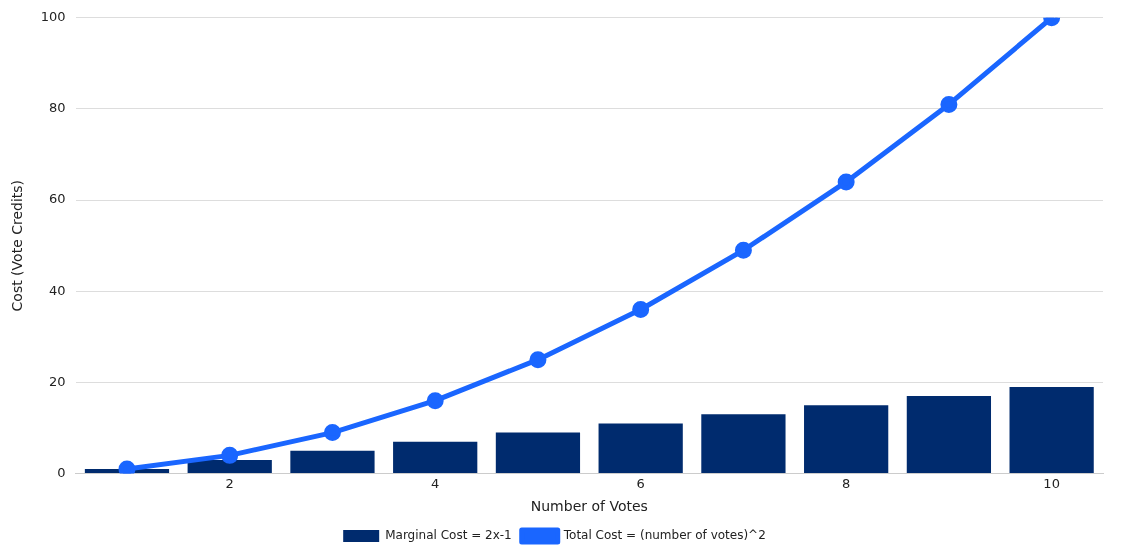 This screenshot has width=1121, height=552. Describe the element at coordinates (448, 535) in the screenshot. I see `legend-label: Marginal Cost = 2x-1` at that location.